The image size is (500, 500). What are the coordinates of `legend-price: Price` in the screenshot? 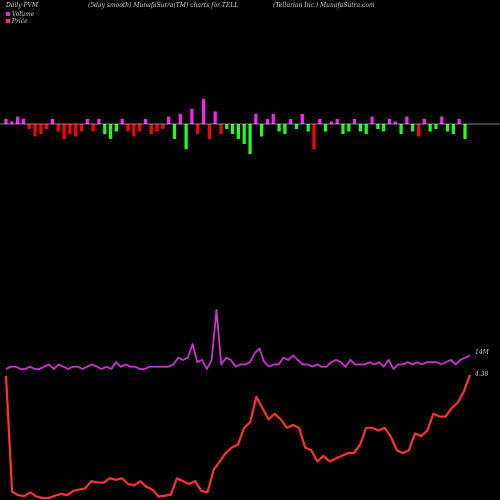 It's located at (17, 21).